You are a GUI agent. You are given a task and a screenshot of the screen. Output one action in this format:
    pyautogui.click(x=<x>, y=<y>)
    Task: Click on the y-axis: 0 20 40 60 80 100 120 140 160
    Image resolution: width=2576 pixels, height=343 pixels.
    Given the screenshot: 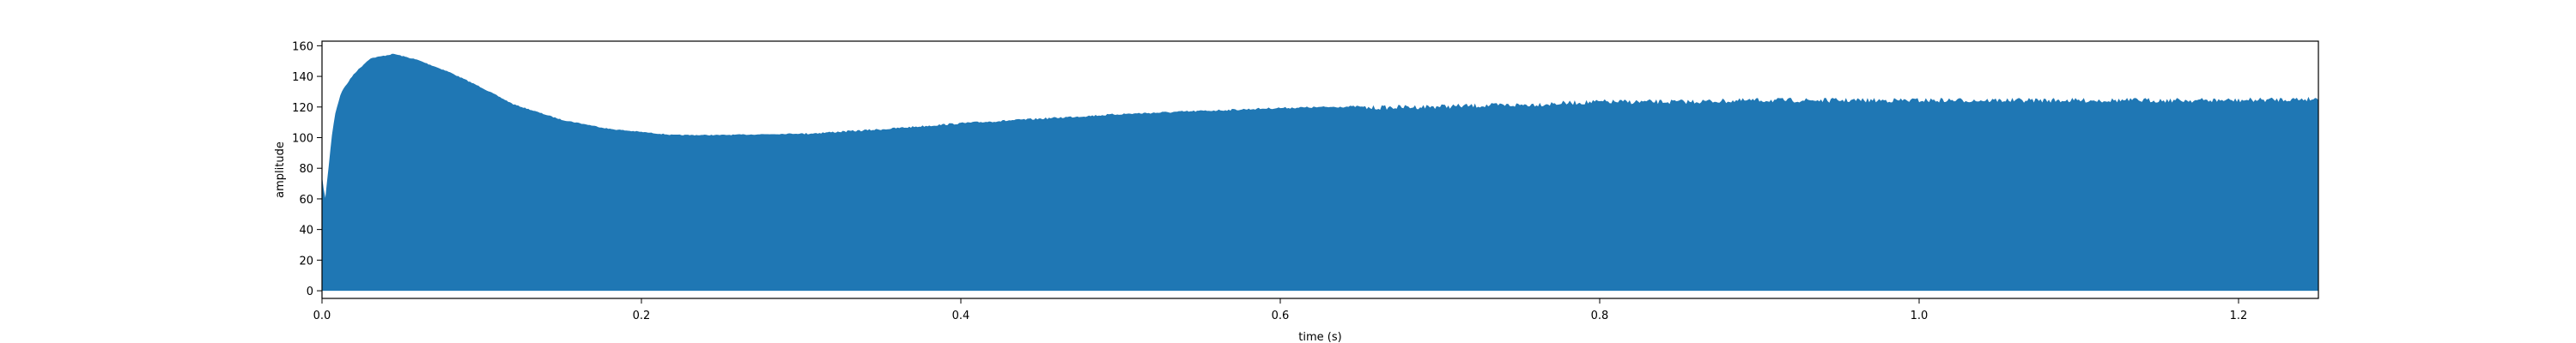 What is the action you would take?
    pyautogui.click(x=307, y=169)
    